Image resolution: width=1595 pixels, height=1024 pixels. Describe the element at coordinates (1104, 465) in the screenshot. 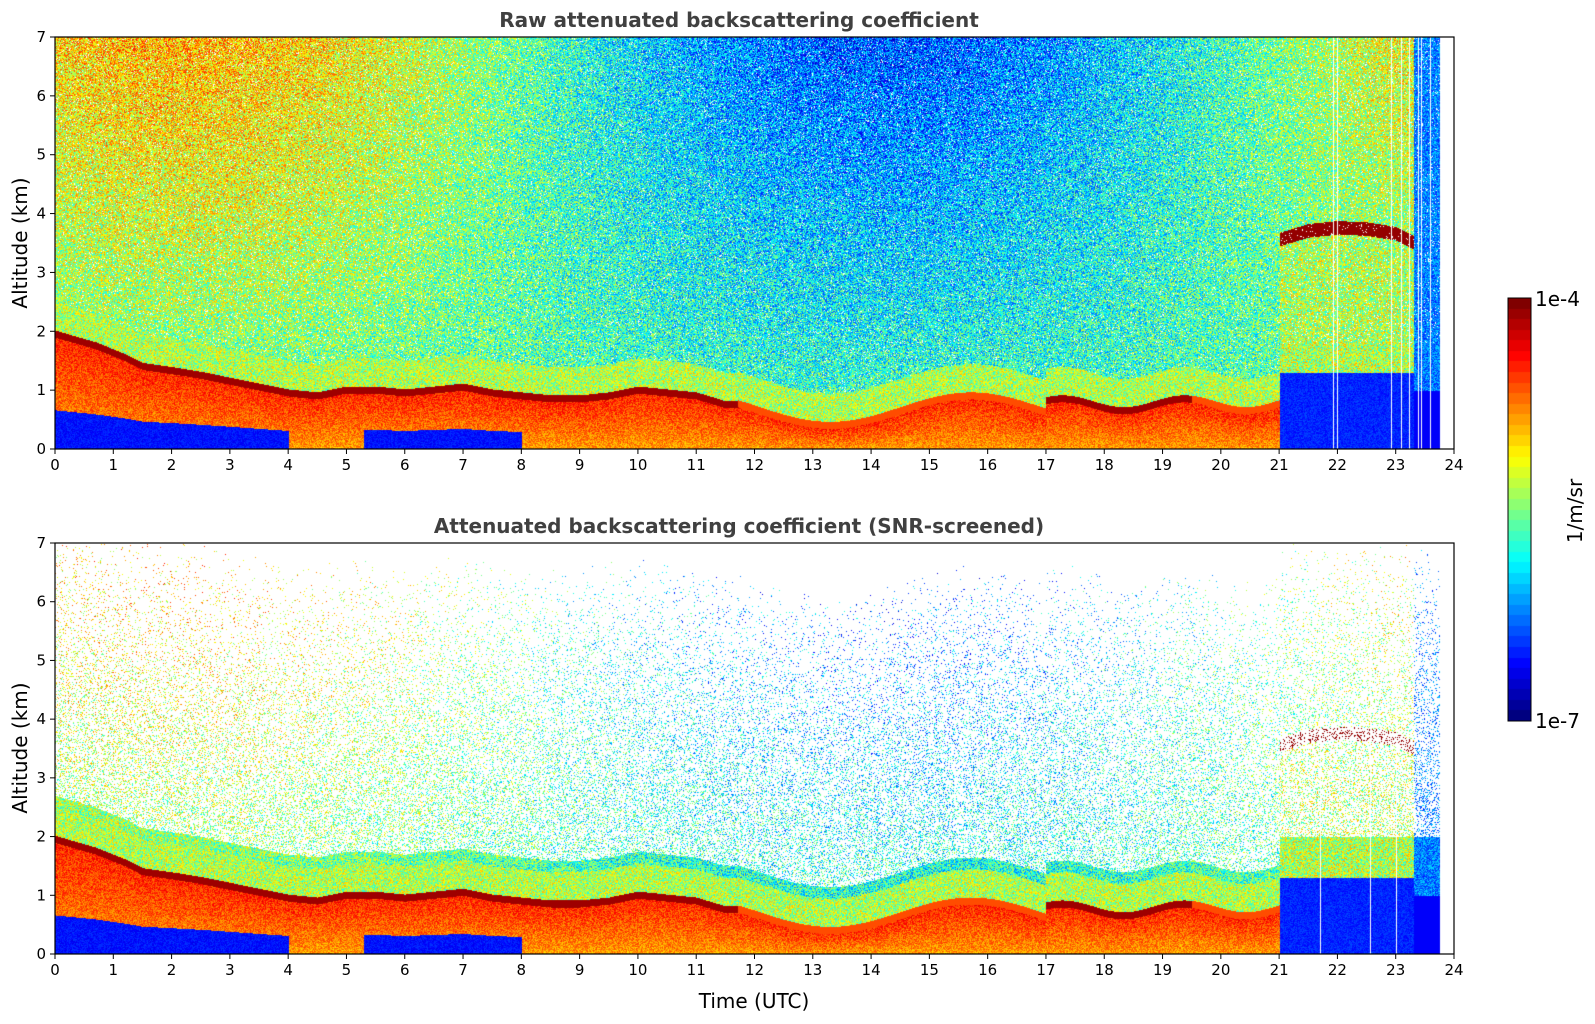

I see `panel-raw-xtick-label: 18` at that location.